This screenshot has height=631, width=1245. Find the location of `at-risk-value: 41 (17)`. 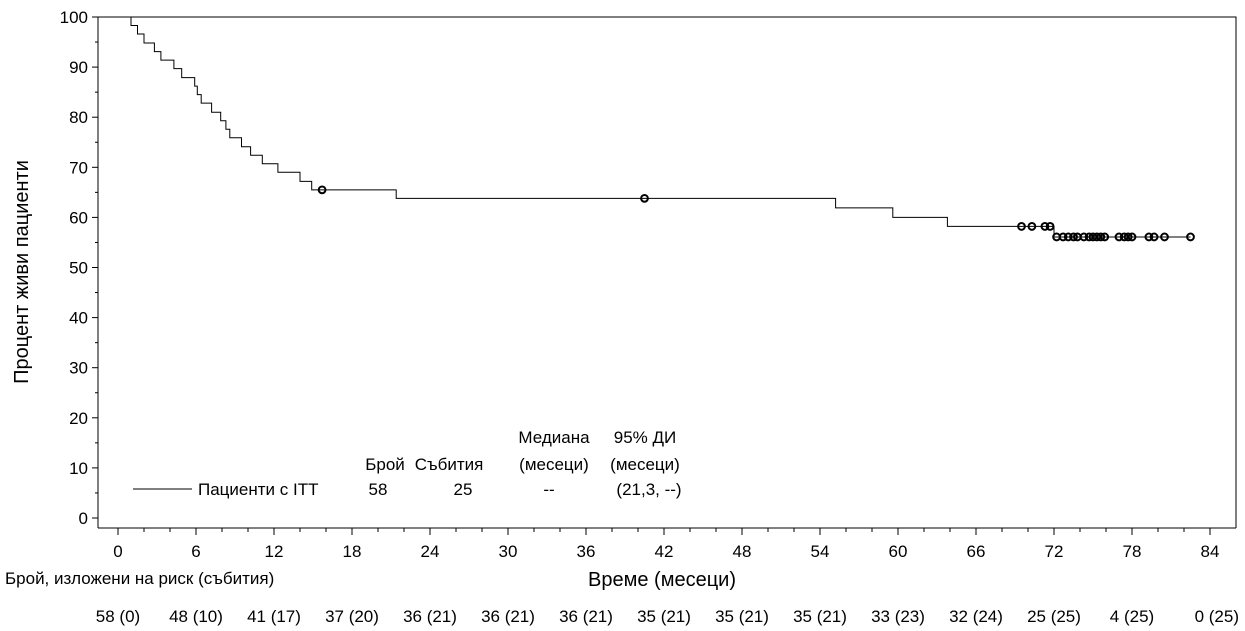

at-risk-value: 41 (17) is located at coordinates (274, 616).